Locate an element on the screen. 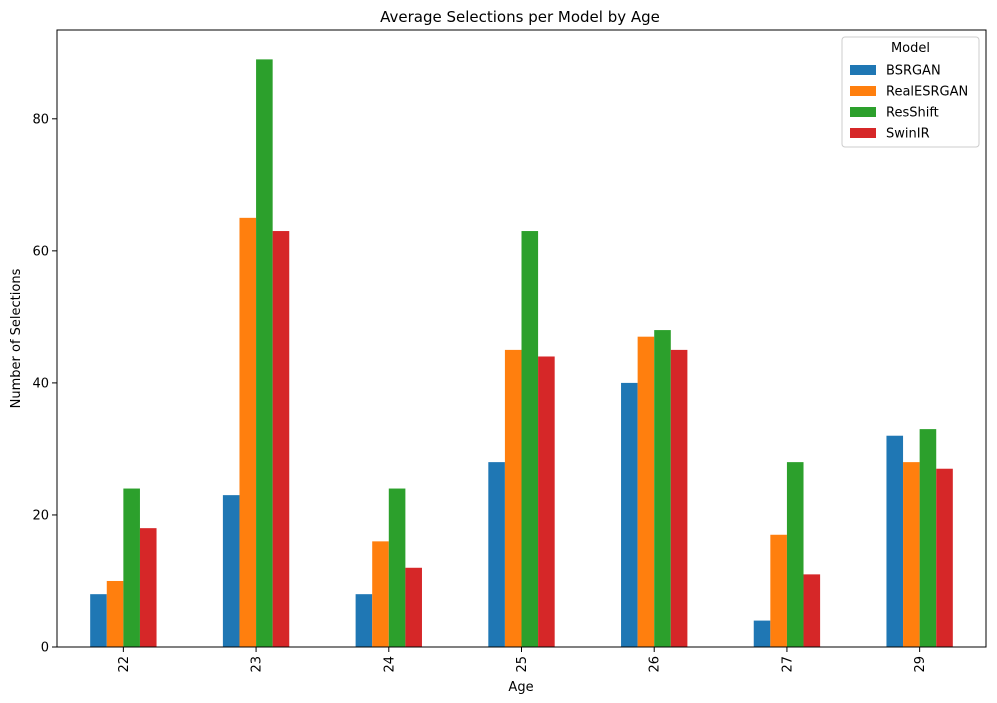  y-tick-label: 80 is located at coordinates (40, 119).